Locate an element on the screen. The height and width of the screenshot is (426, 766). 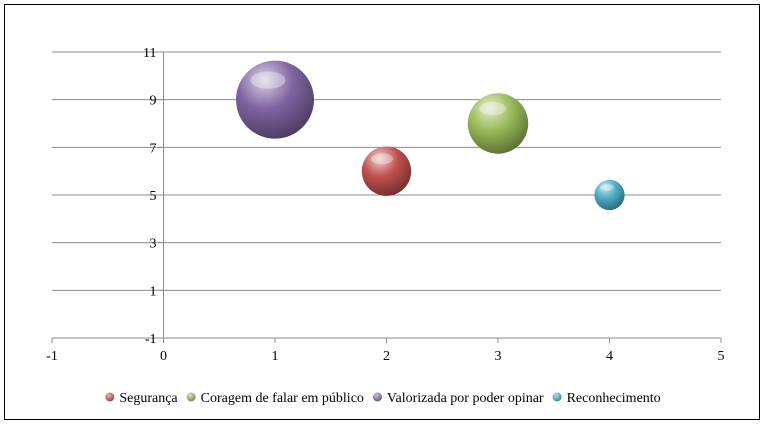
x-tick-label-2: 1 is located at coordinates (275, 356).